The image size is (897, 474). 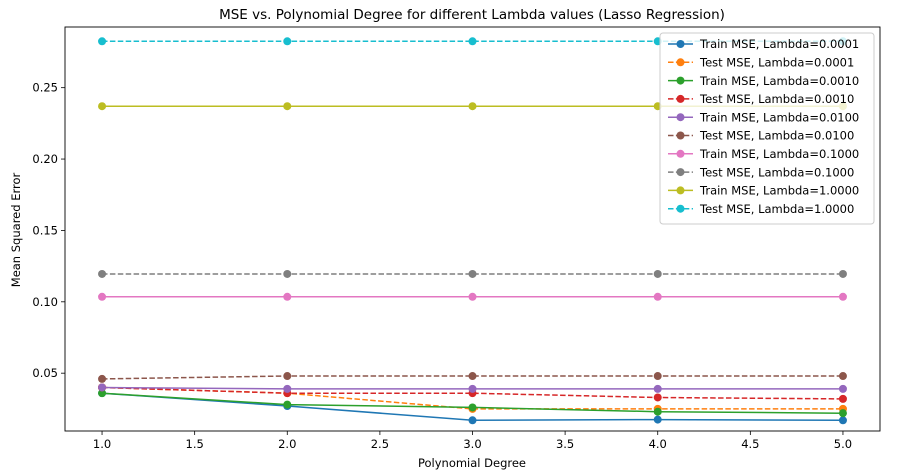 What do you see at coordinates (843, 444) in the screenshot?
I see `x-tick-label: 5.0` at bounding box center [843, 444].